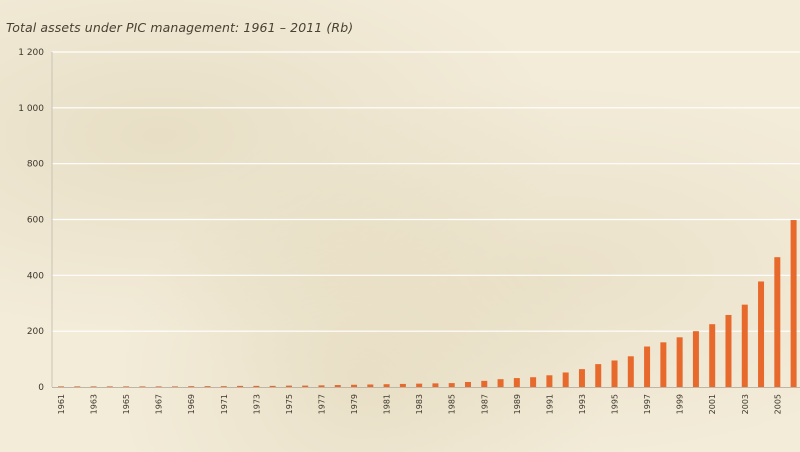  What do you see at coordinates (549, 404) in the screenshot?
I see `x-tick-label: 1991` at bounding box center [549, 404].